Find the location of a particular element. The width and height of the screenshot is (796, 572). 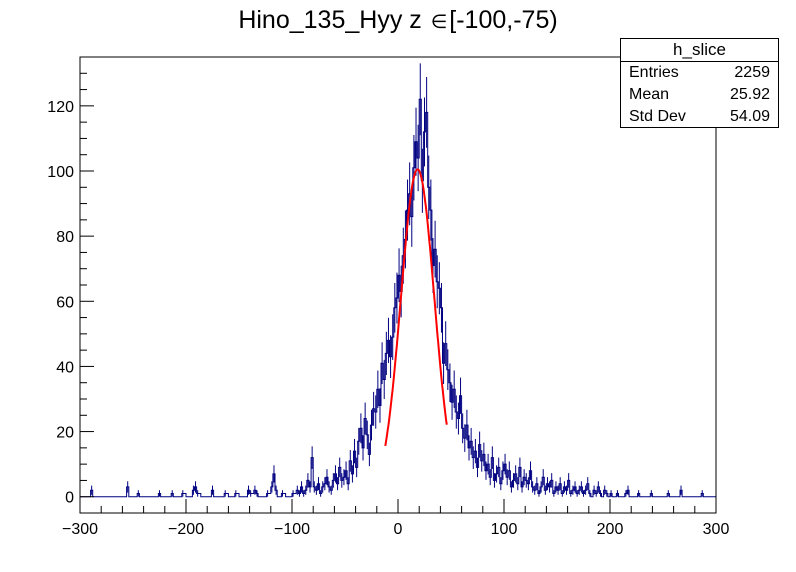

stats-row-mean: Mean 25.92 is located at coordinates (699, 95).